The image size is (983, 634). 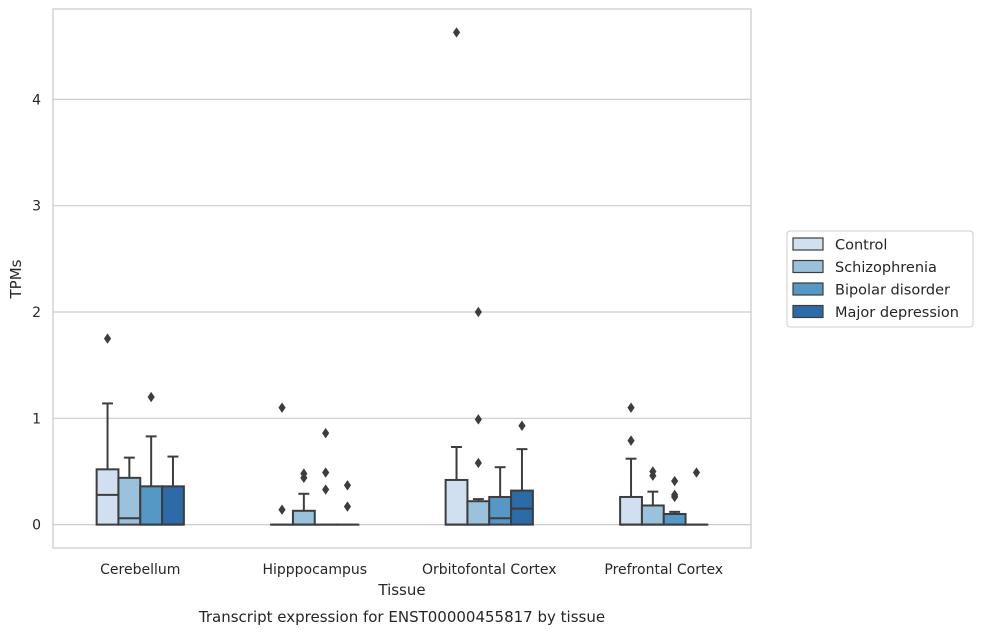 What do you see at coordinates (886, 268) in the screenshot?
I see `legend-label: Schizophrenia` at bounding box center [886, 268].